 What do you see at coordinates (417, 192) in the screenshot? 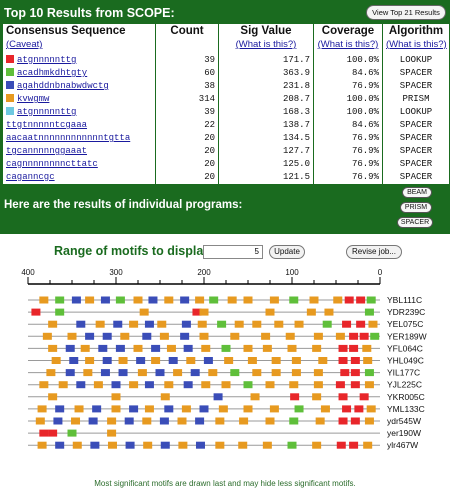
I see `beam-button: BEAM` at bounding box center [417, 192].